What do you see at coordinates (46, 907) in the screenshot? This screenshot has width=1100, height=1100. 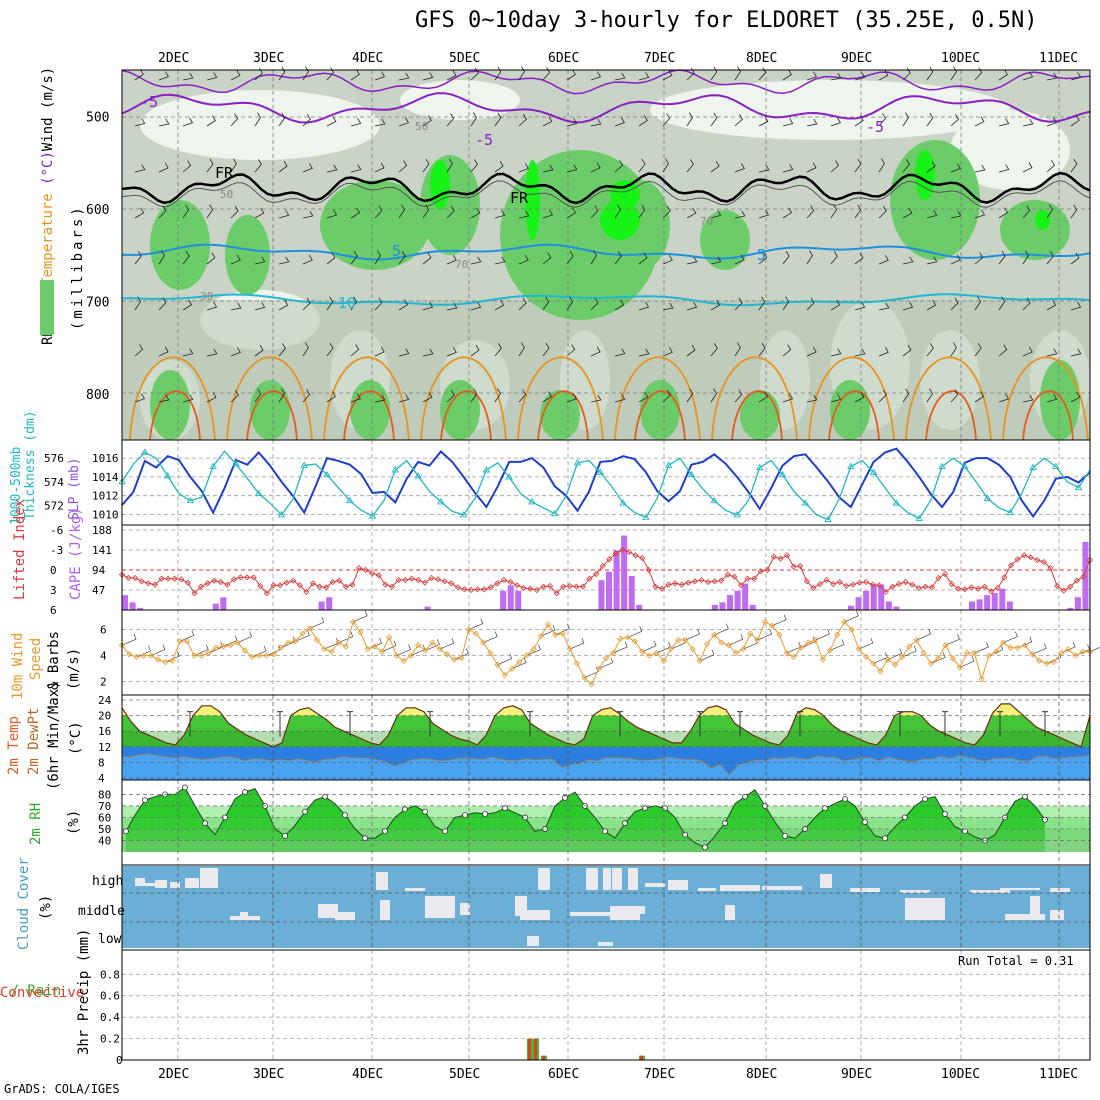 I see `cloud-unit-label: (%)` at bounding box center [46, 907].